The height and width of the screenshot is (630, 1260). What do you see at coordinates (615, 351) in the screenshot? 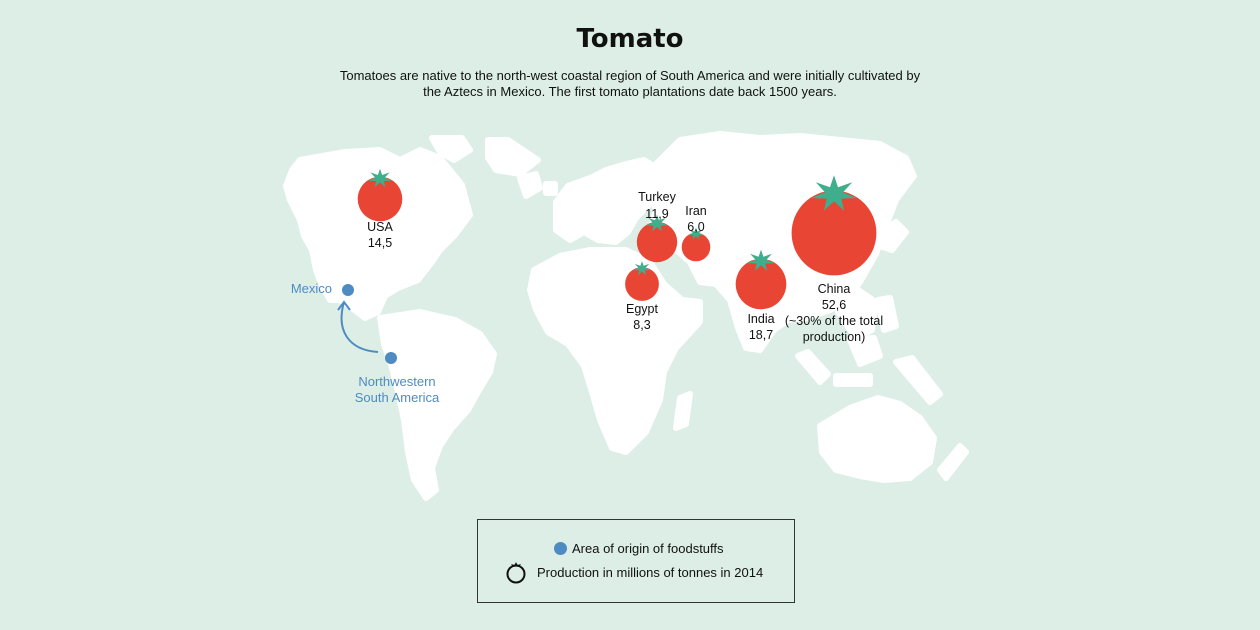
I see `land-africa` at bounding box center [615, 351].